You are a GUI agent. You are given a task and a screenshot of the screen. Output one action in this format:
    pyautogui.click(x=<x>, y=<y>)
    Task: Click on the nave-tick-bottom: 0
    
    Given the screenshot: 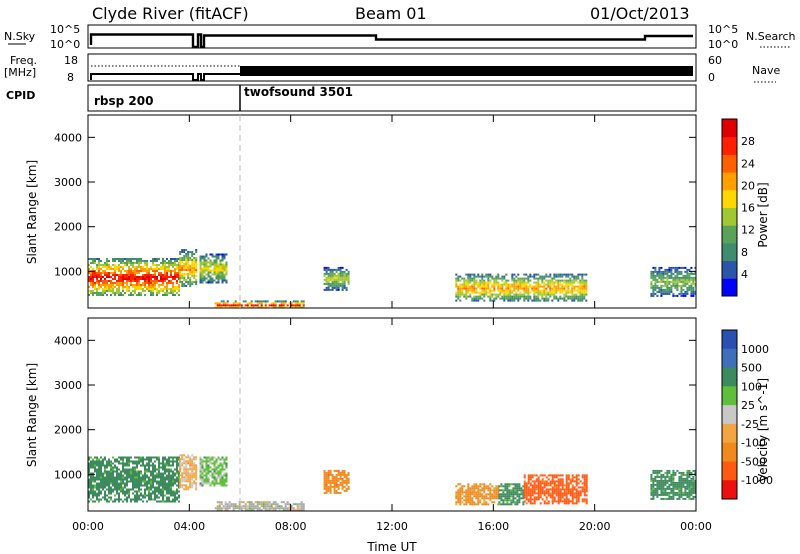 What is the action you would take?
    pyautogui.click(x=711, y=77)
    